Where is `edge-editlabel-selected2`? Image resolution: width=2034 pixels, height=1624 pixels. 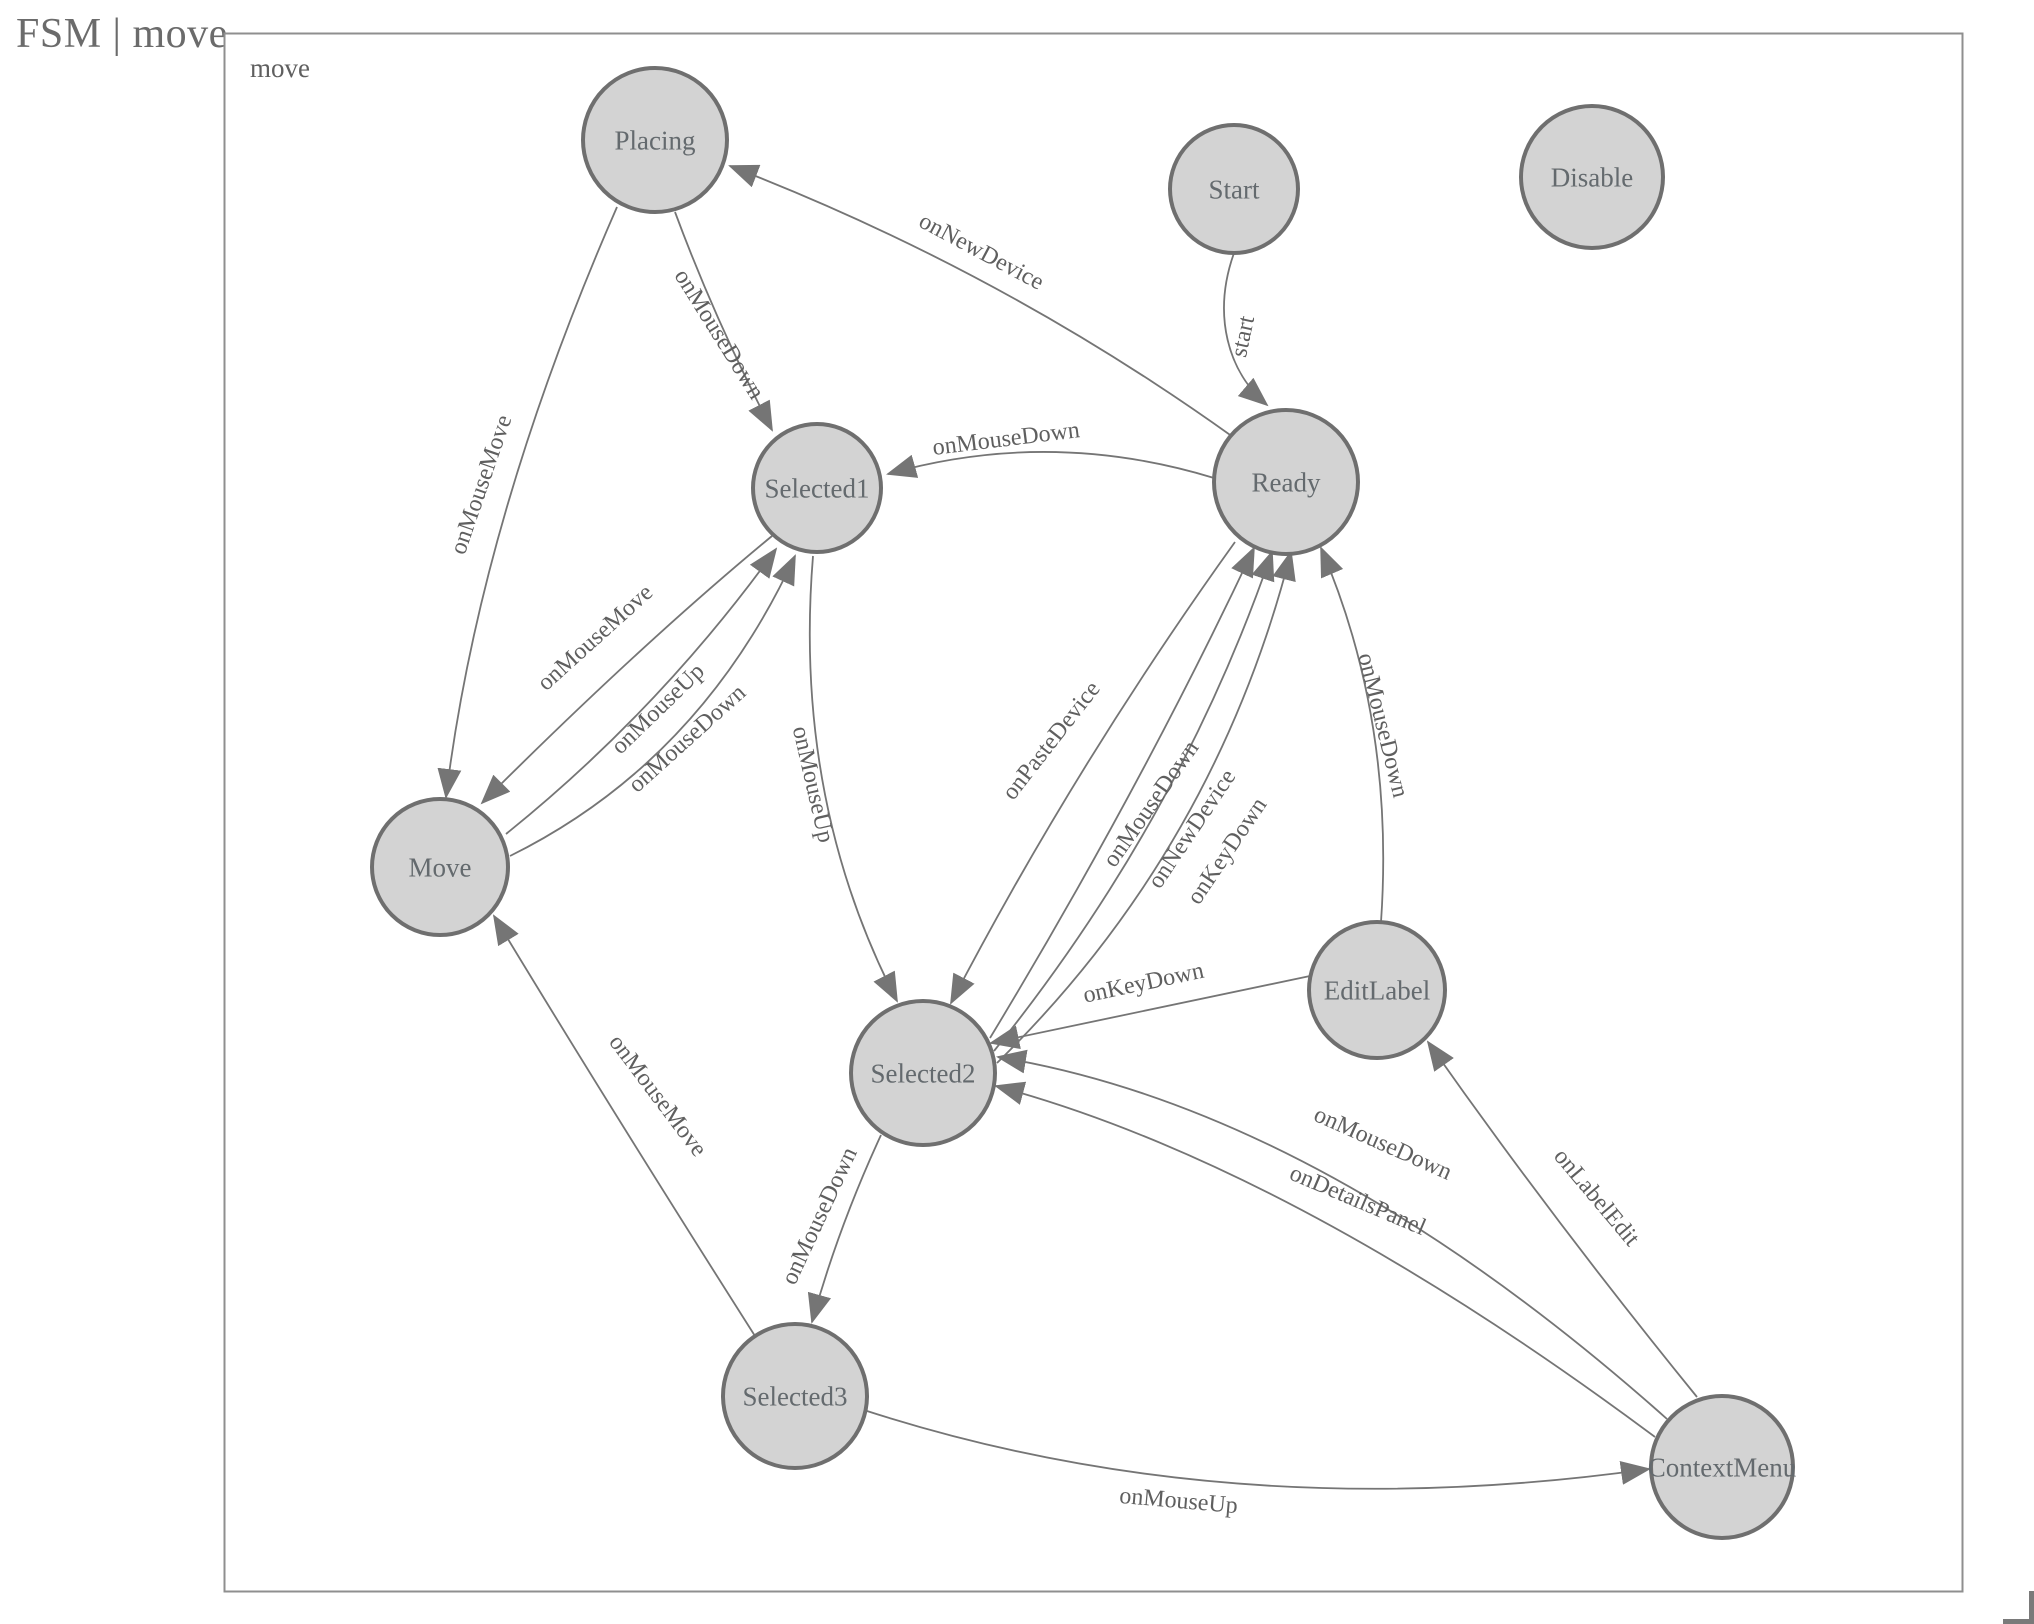 edge-editlabel-selected2 is located at coordinates (1150, 1012).